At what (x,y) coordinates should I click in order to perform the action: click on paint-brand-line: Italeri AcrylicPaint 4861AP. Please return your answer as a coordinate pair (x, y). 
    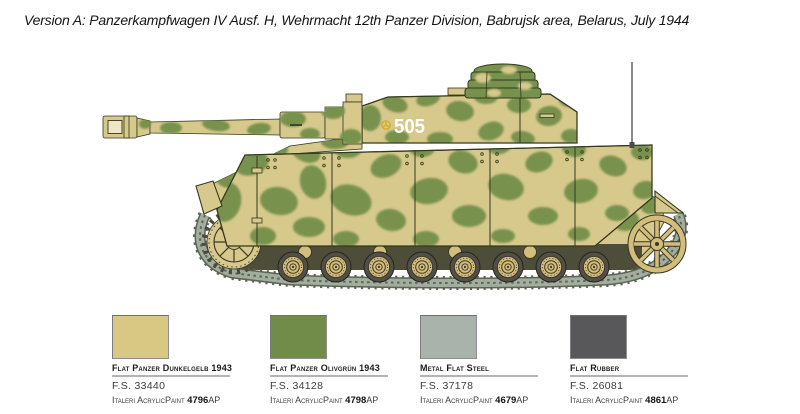
    Looking at the image, I should click on (636, 400).